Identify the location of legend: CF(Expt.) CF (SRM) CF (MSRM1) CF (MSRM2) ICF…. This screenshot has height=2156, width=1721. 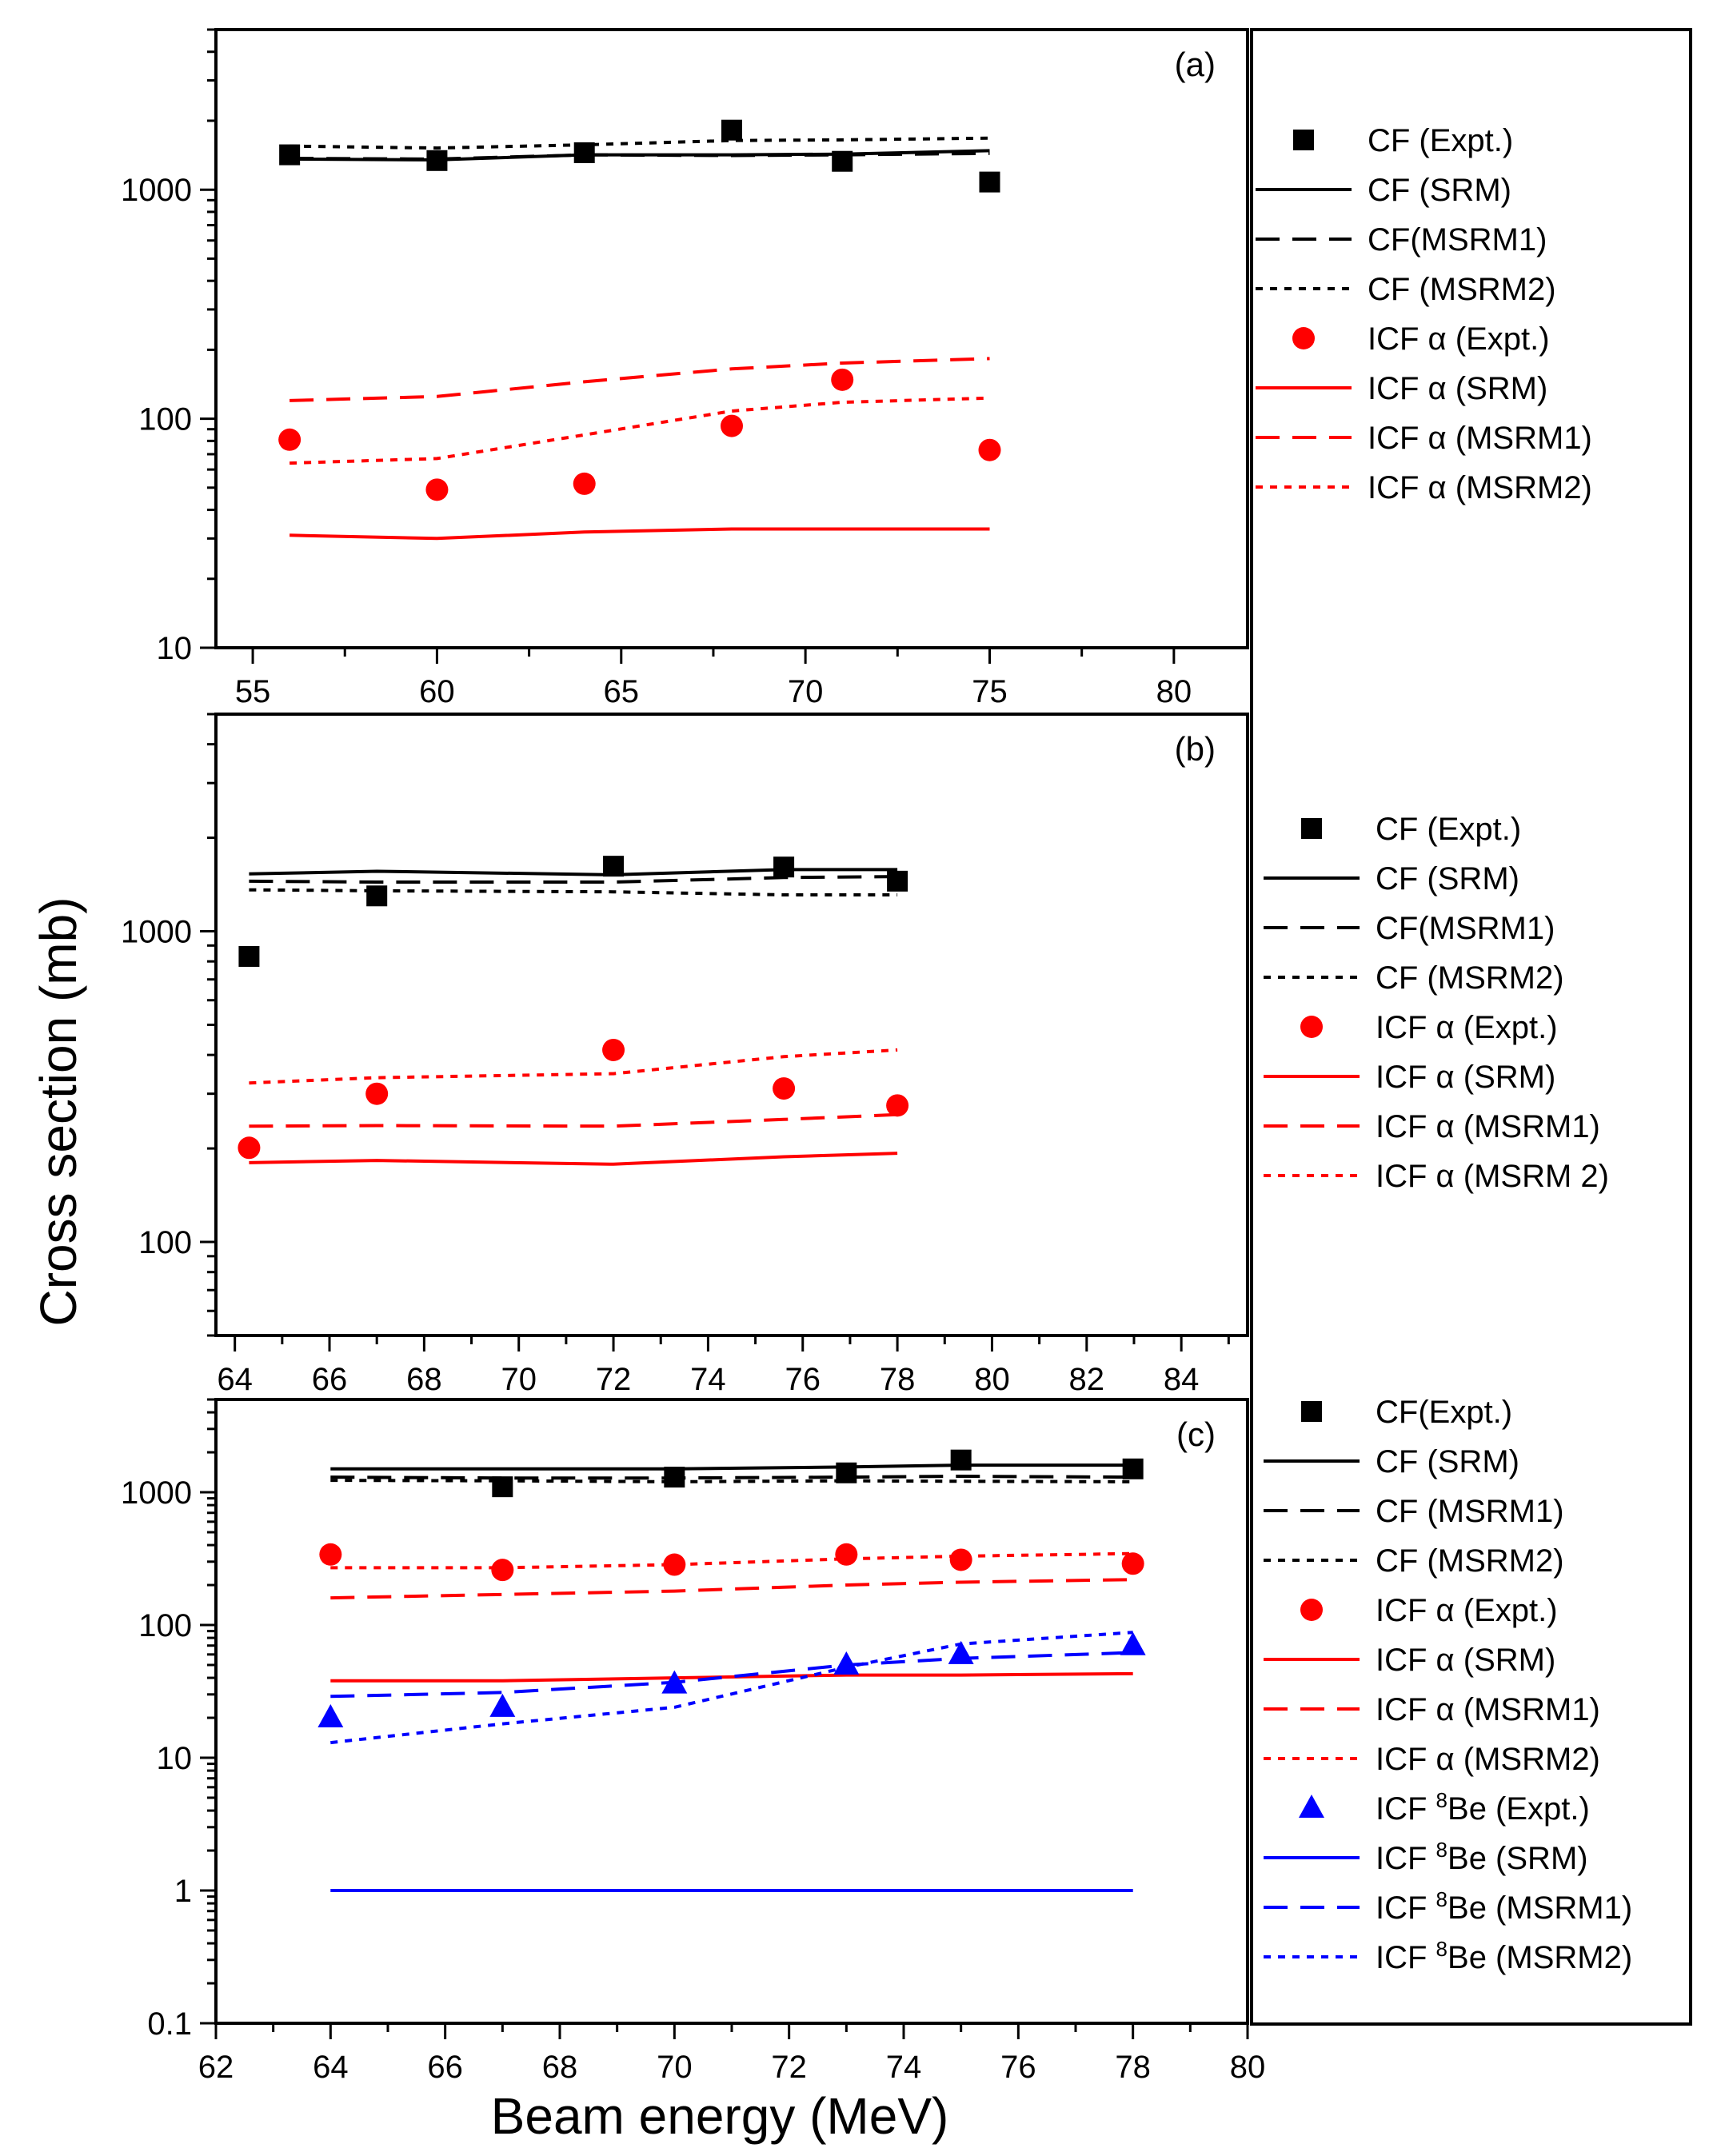
(1448, 1685).